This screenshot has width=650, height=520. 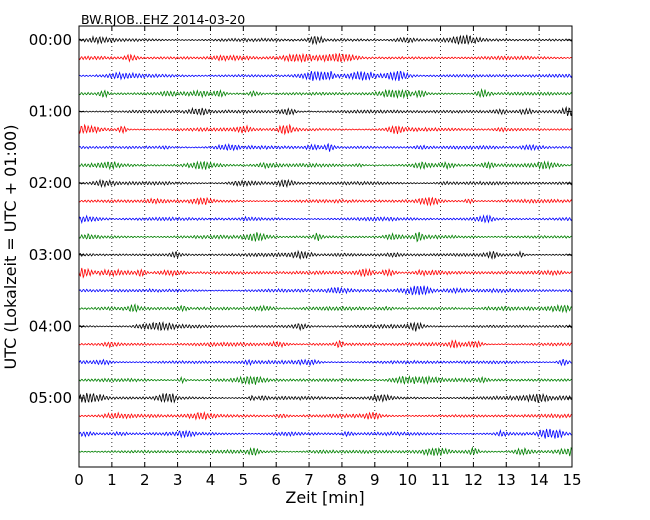 What do you see at coordinates (178, 480) in the screenshot?
I see `x-tick-label-3: 3` at bounding box center [178, 480].